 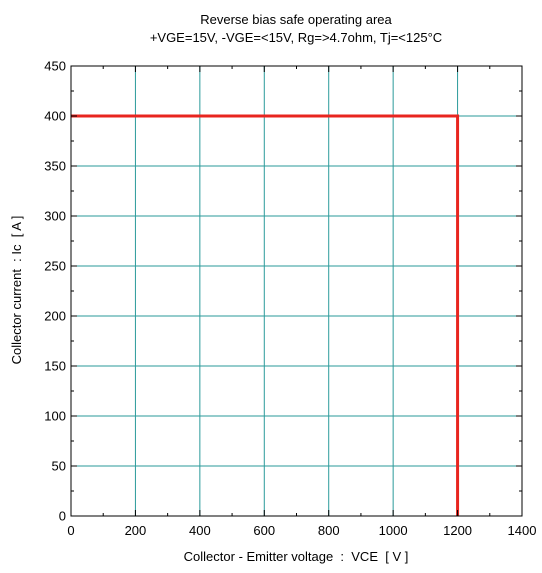 I want to click on x-tick-label: 1000, so click(x=393, y=530).